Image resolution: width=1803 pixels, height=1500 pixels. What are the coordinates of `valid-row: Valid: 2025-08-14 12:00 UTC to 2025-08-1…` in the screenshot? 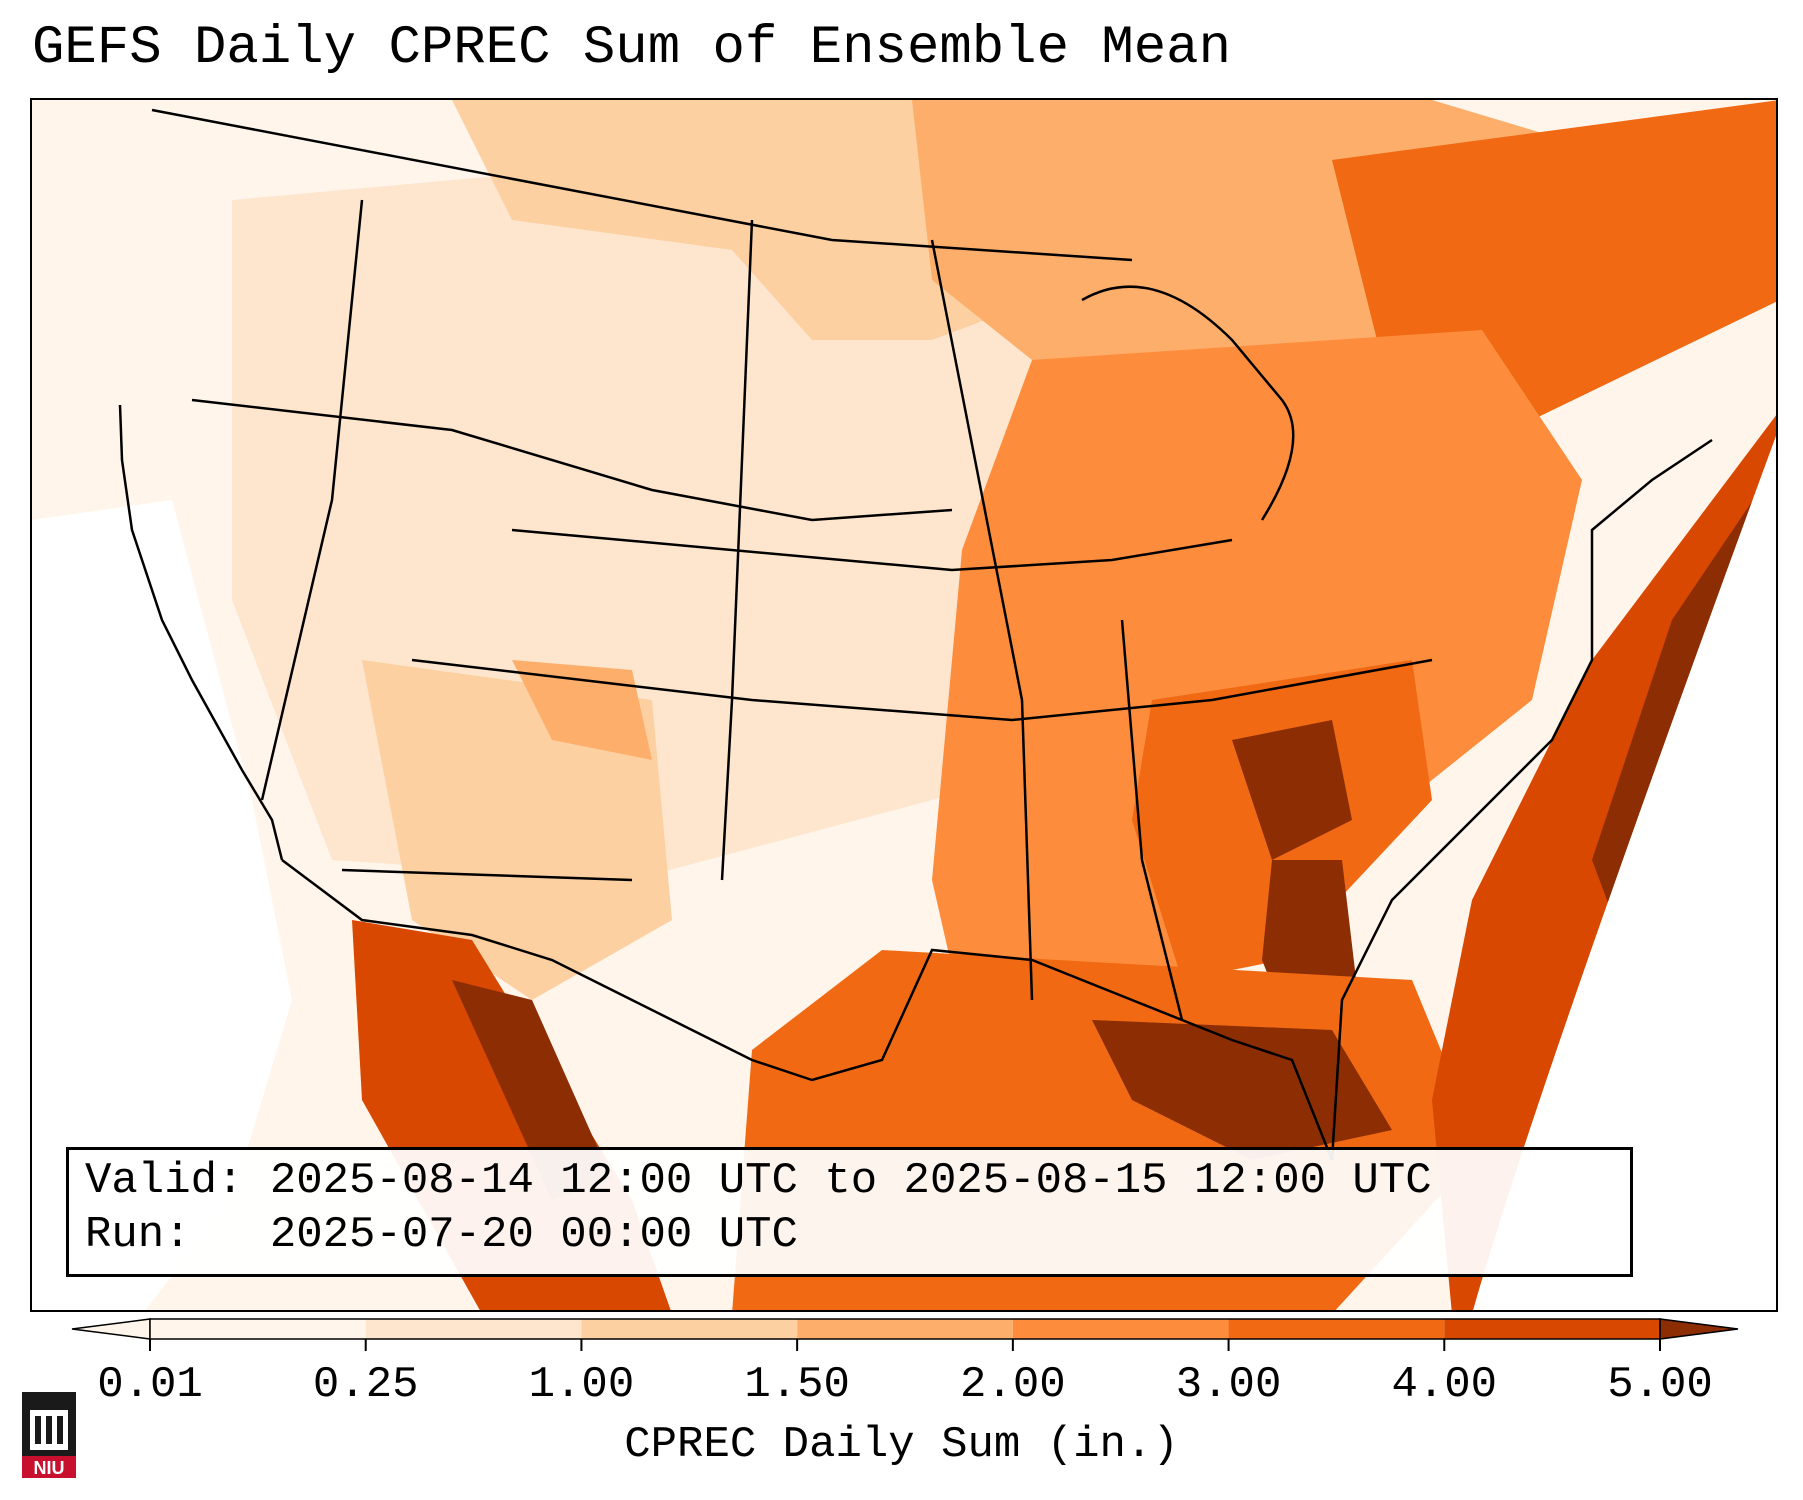 It's located at (849, 1181).